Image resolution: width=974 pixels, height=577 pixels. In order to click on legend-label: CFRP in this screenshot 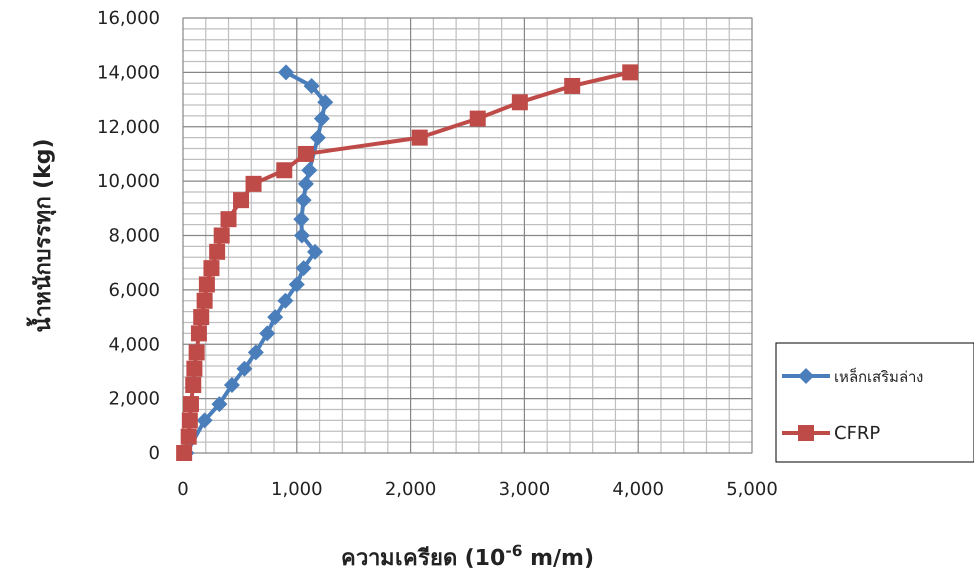, I will do `click(857, 433)`.